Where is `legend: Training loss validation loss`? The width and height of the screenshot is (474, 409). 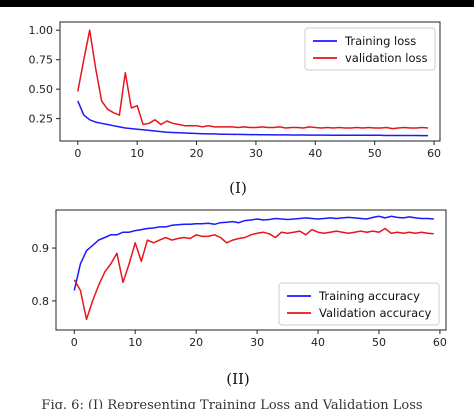
legend: Training loss validation loss is located at coordinates (370, 49).